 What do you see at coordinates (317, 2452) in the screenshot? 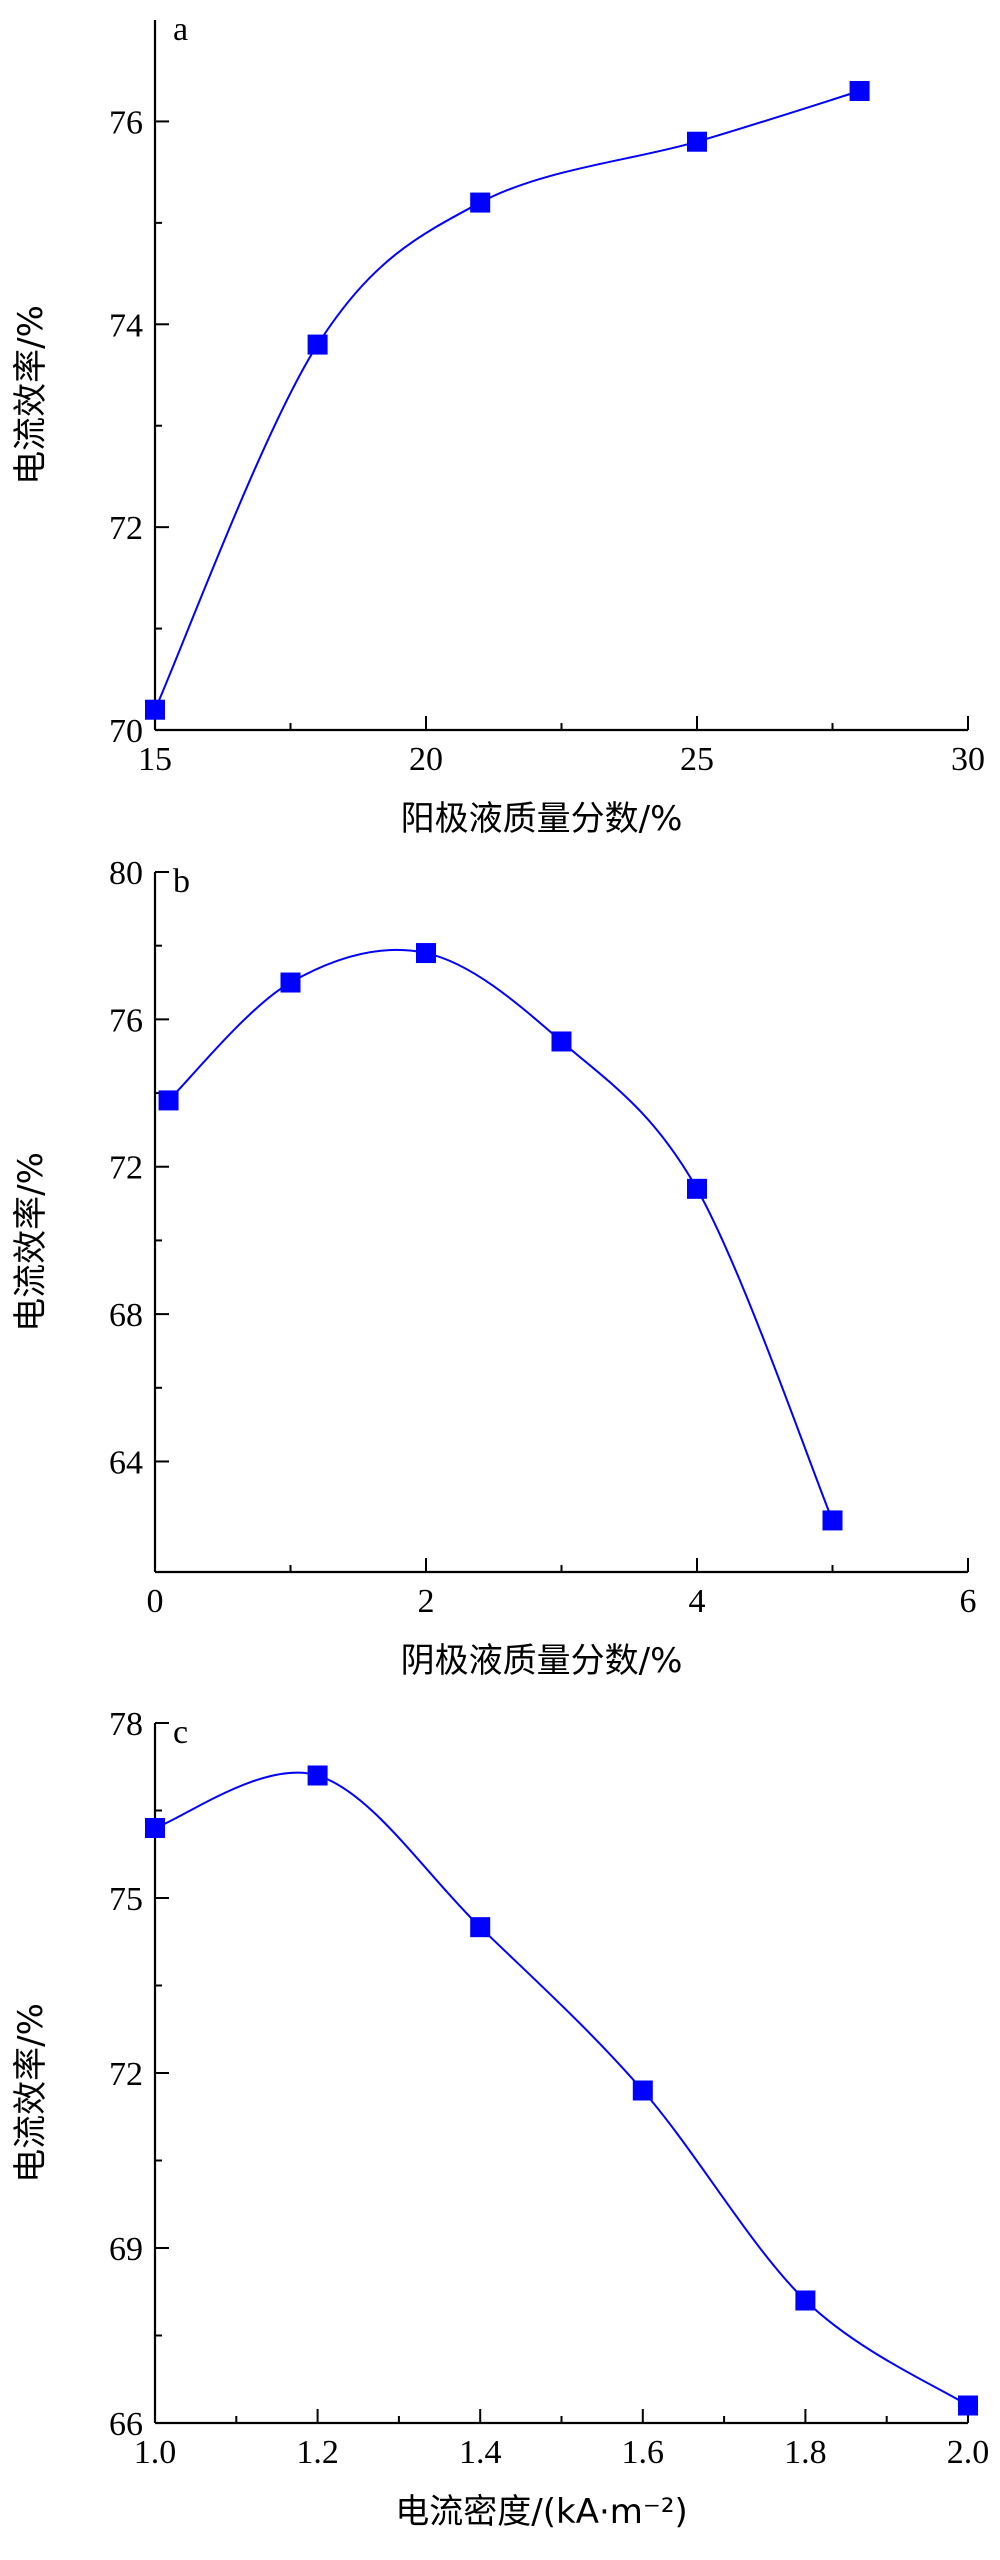
I see `x-tick-label: 1.2` at bounding box center [317, 2452].